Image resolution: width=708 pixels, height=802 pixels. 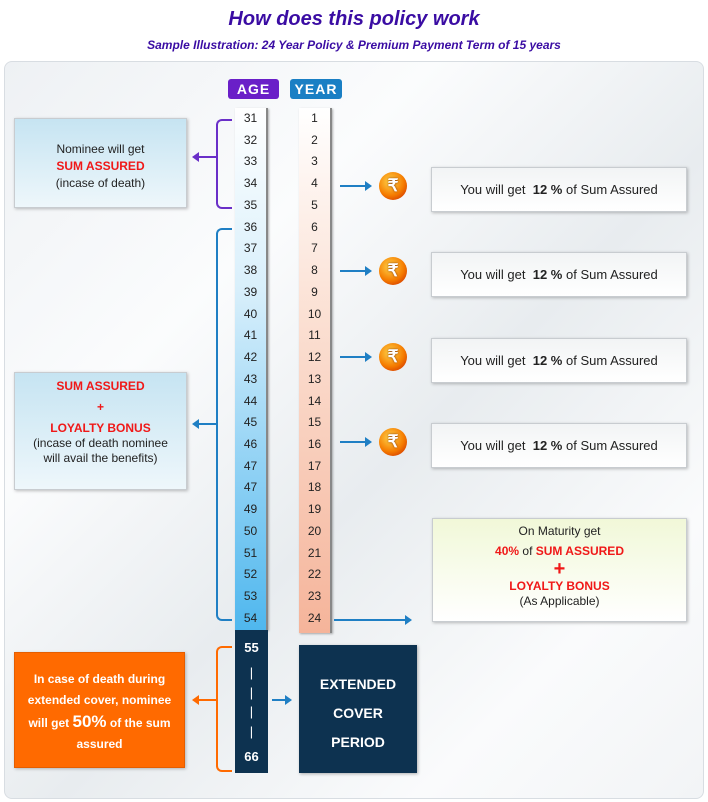 I want to click on age-cell: 45, so click(x=250, y=422).